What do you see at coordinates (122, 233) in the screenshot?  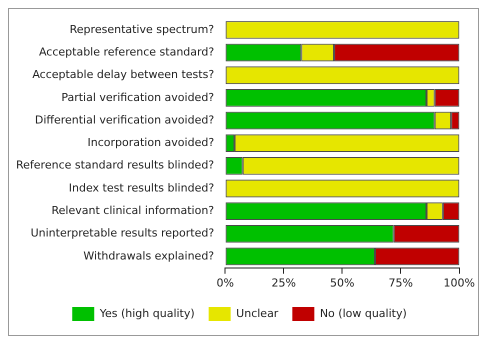 I see `y-tick-label: Uninterpretable results reported?` at bounding box center [122, 233].